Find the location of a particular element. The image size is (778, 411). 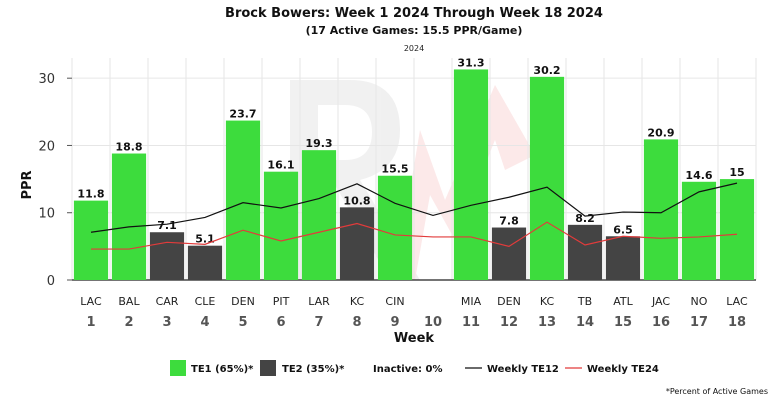

opponent-label-week-18: LAC is located at coordinates (737, 301).